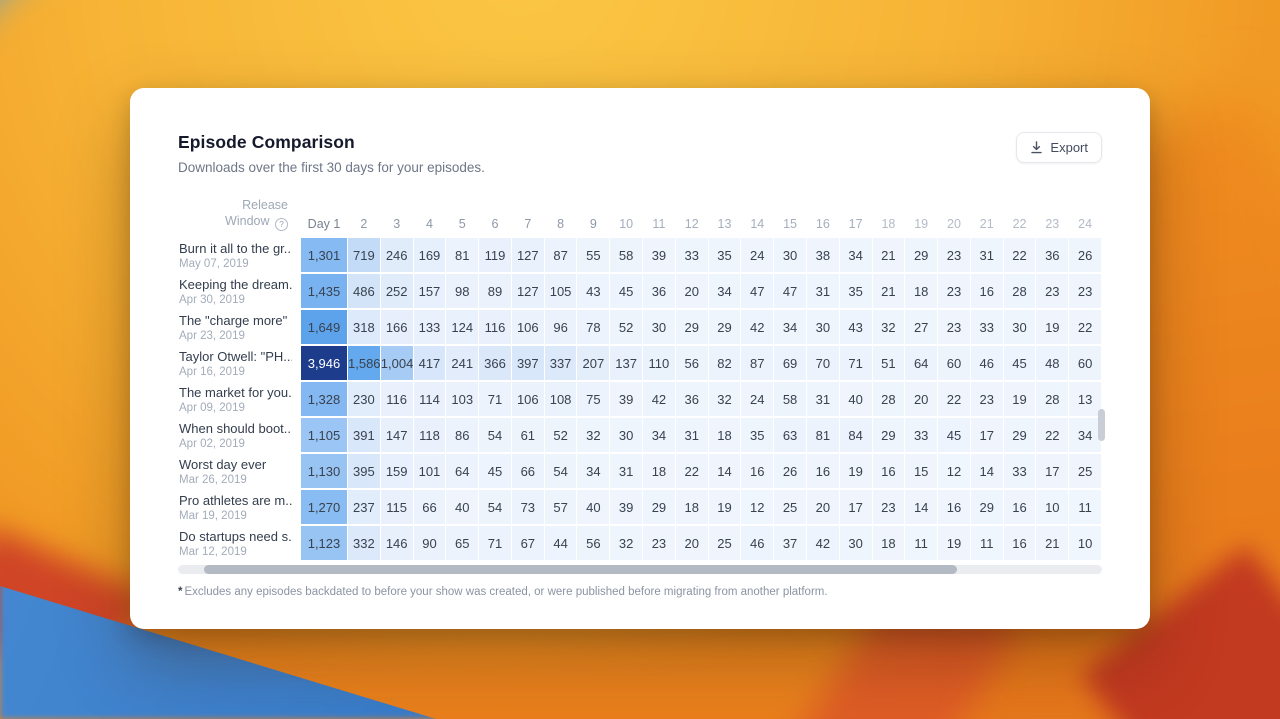 Image resolution: width=1280 pixels, height=719 pixels. I want to click on download-heat-cell: 71, so click(495, 543).